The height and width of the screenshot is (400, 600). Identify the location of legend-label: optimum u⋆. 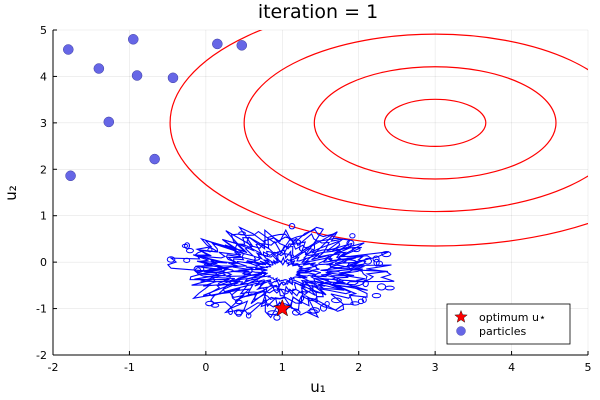
(512, 317).